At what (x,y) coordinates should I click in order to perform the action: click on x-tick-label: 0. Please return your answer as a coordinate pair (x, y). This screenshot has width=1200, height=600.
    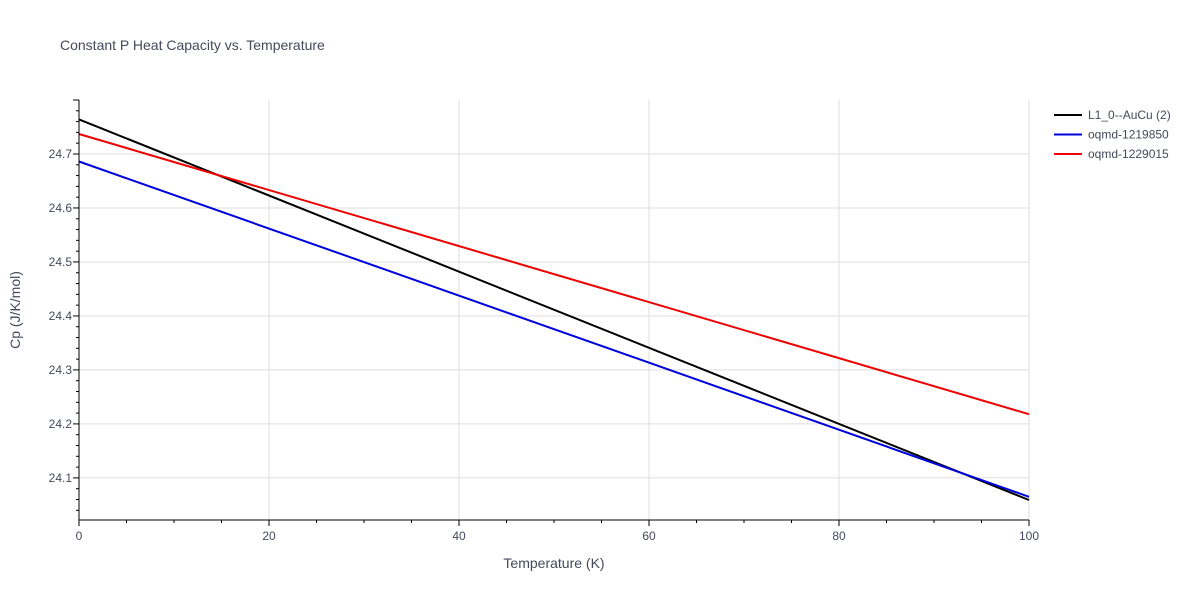
    Looking at the image, I should click on (79, 536).